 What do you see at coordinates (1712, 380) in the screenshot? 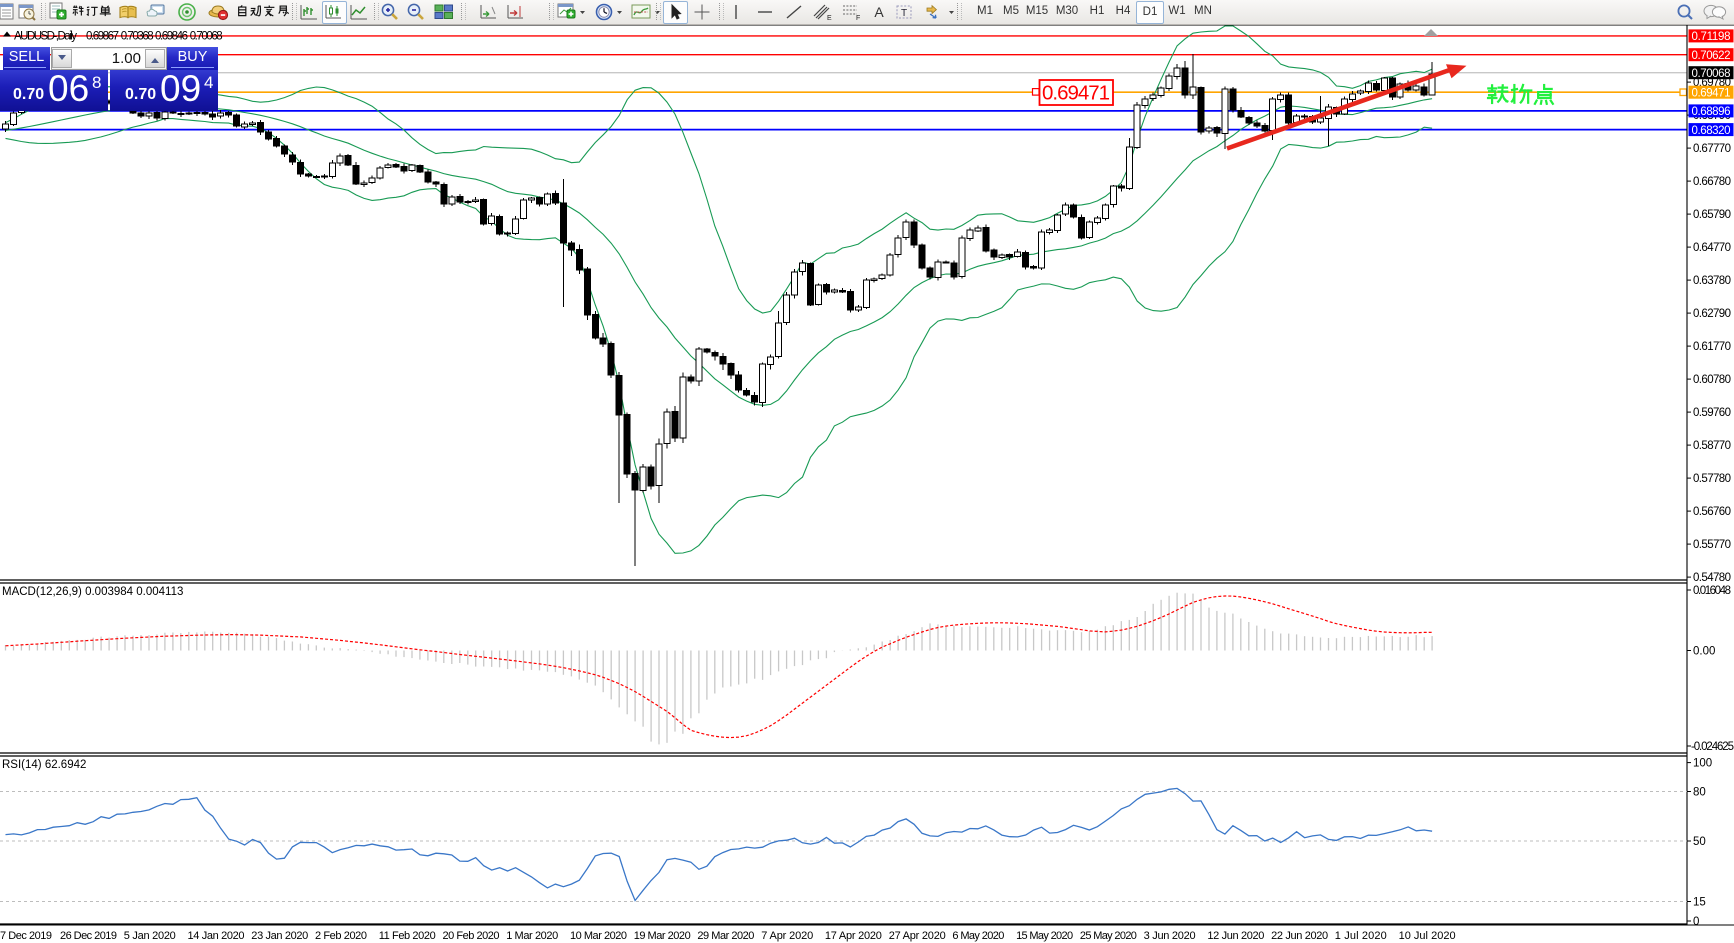
I see `svg-text: 0.60780` at bounding box center [1712, 380].